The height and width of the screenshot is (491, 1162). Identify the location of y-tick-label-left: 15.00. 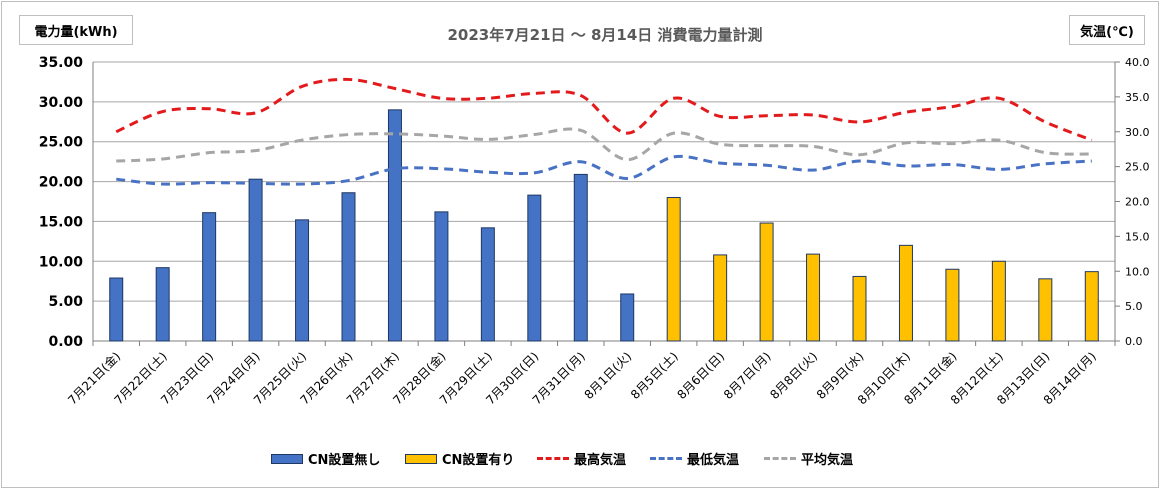
(61, 222).